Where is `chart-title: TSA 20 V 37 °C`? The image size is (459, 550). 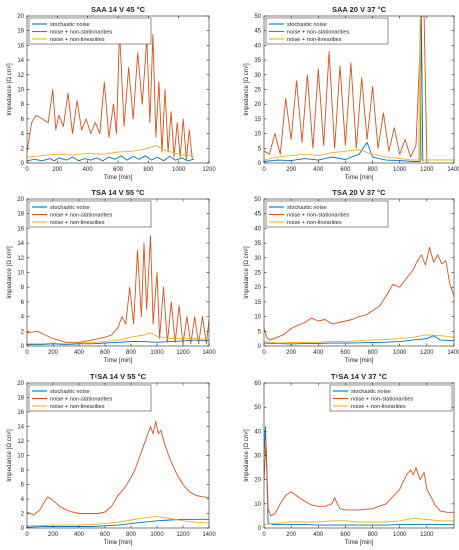 chart-title: TSA 20 V 37 °C is located at coordinates (359, 192).